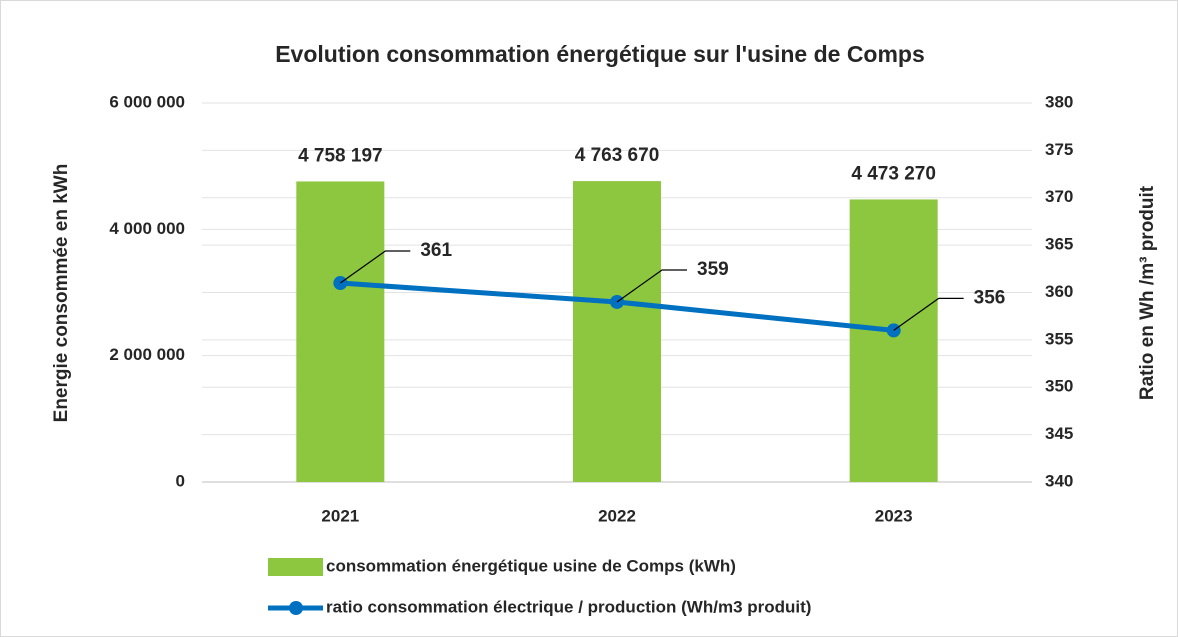  What do you see at coordinates (1059, 196) in the screenshot?
I see `y2-tick-label: 370` at bounding box center [1059, 196].